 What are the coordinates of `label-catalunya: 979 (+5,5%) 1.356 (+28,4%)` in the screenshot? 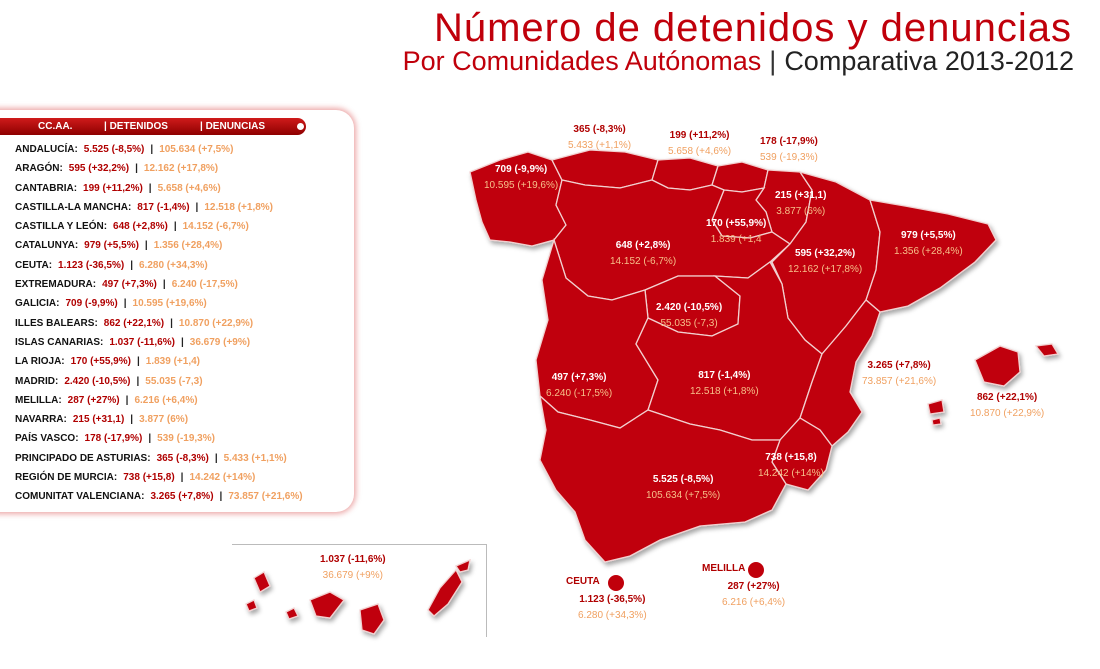 It's located at (928, 243).